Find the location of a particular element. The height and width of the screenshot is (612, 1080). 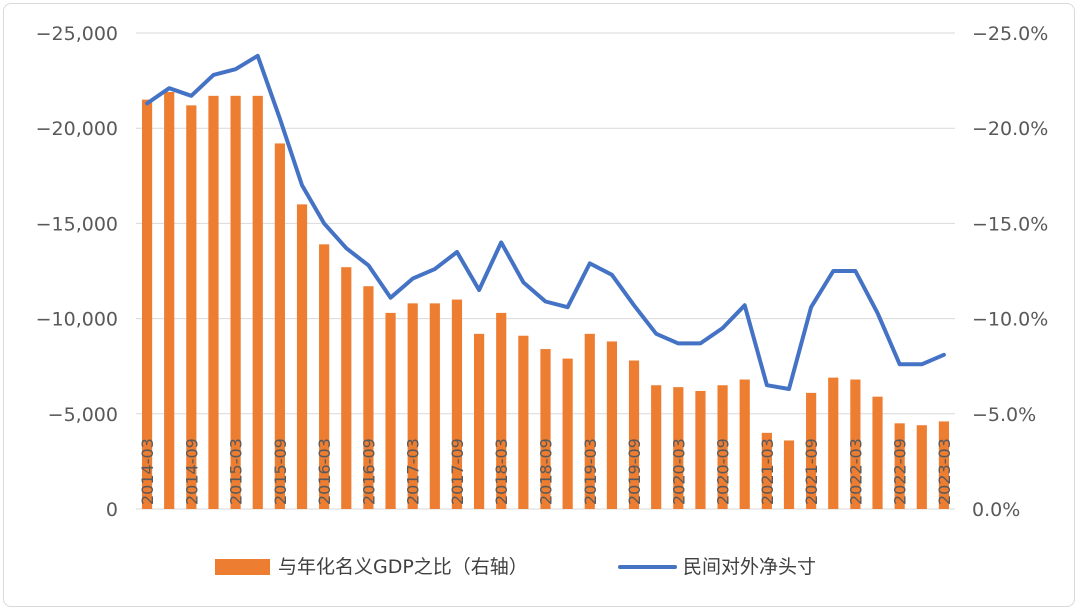

legend-label-line: 民间对外净头寸 is located at coordinates (749, 567).